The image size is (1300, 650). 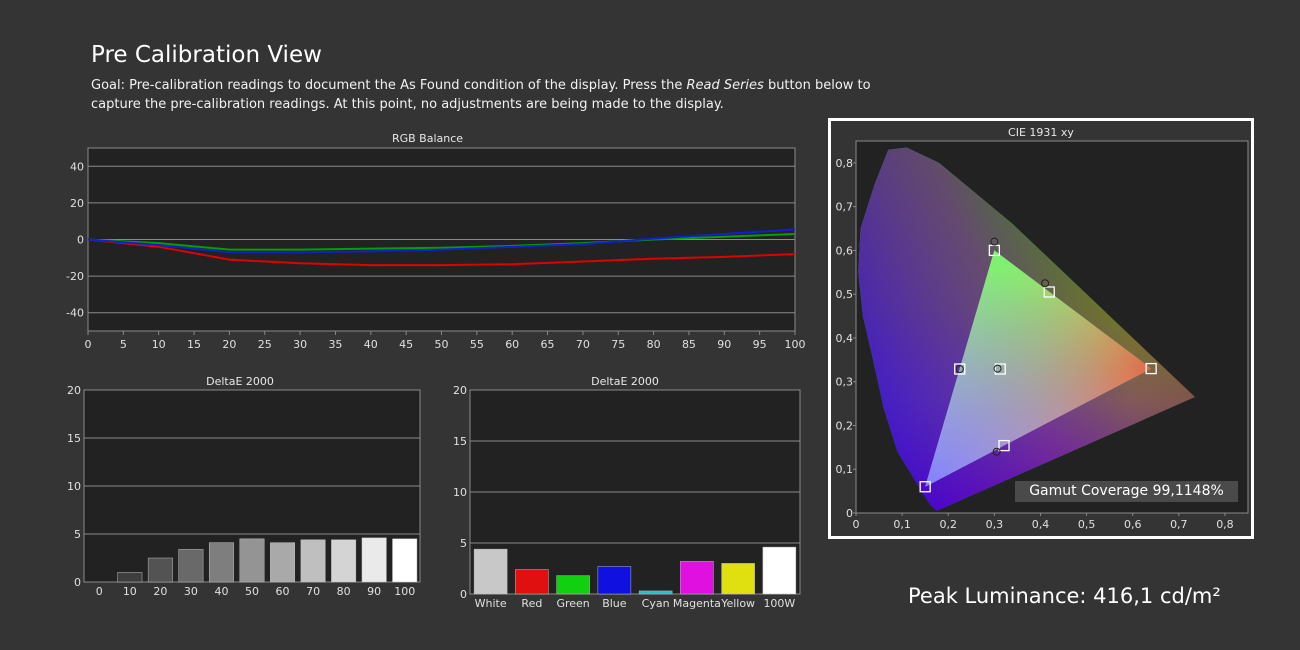 I want to click on page-title: Pre Calibration View, so click(x=206, y=55).